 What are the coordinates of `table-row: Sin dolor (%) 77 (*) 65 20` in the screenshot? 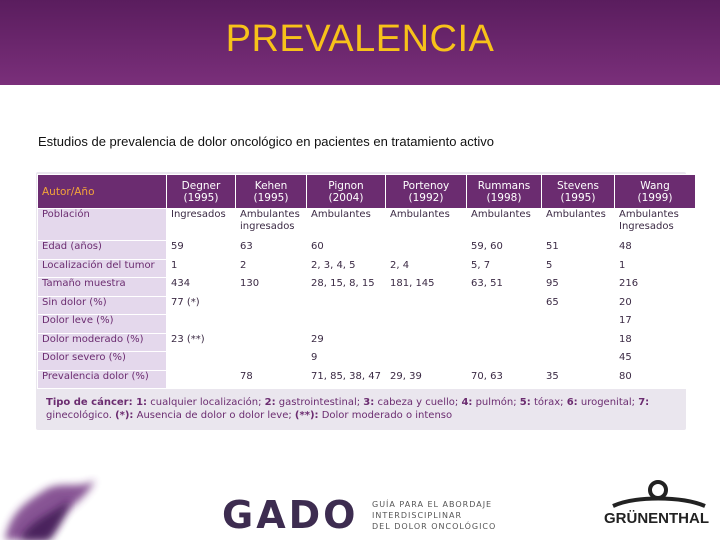 It's located at (366, 305).